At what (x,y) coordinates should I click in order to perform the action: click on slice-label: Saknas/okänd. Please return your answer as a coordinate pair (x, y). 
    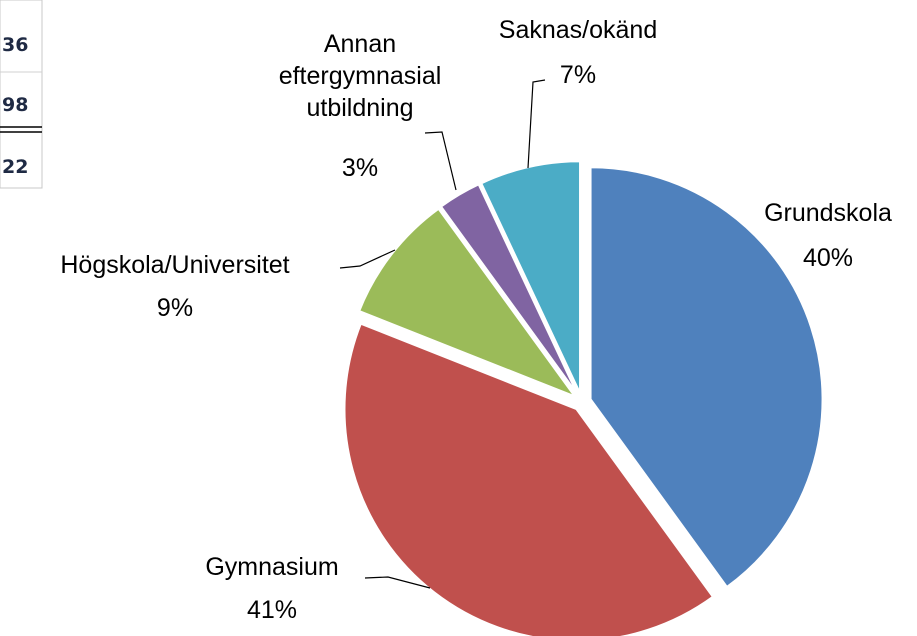
    Looking at the image, I should click on (578, 30).